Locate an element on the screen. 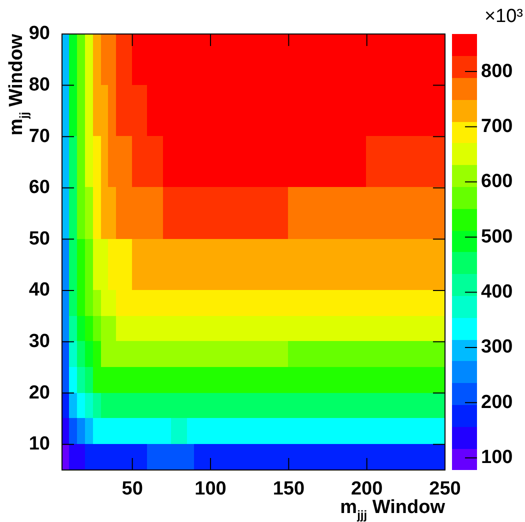  y-tick-label: 40 is located at coordinates (39, 290).